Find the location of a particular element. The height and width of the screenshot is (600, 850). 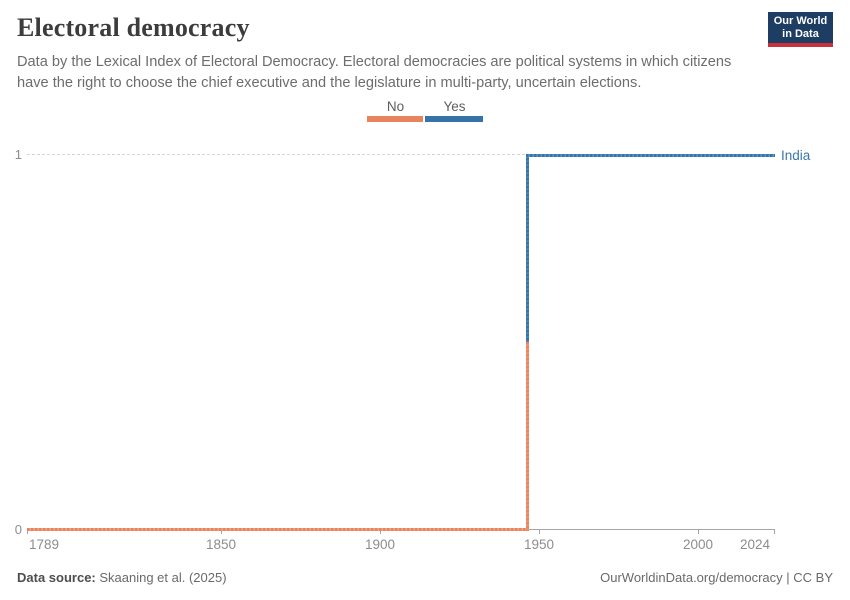

entity-label-india: India is located at coordinates (796, 155).